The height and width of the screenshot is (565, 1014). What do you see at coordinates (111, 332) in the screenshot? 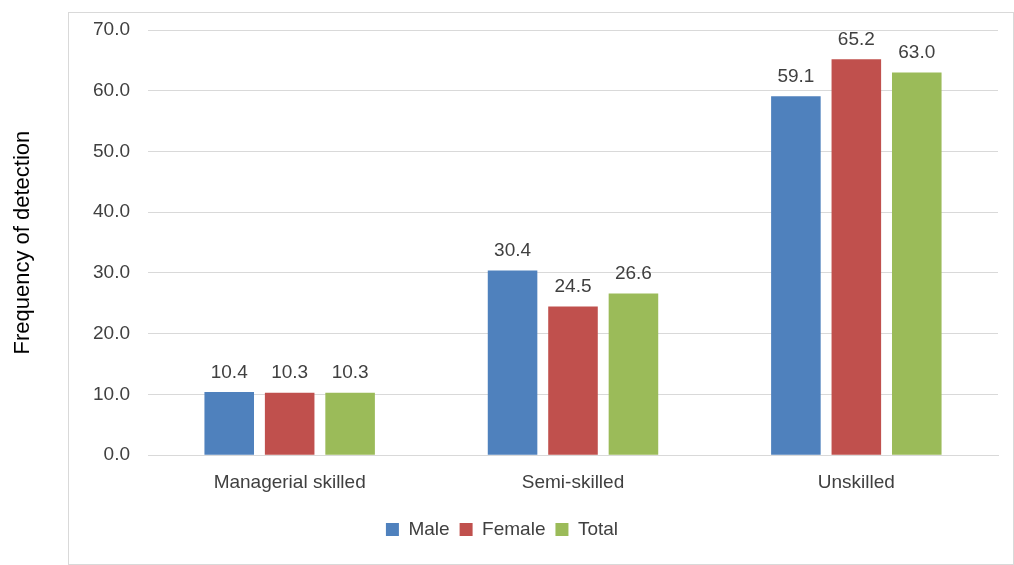
I see `y-tick-label: 20.0` at bounding box center [111, 332].